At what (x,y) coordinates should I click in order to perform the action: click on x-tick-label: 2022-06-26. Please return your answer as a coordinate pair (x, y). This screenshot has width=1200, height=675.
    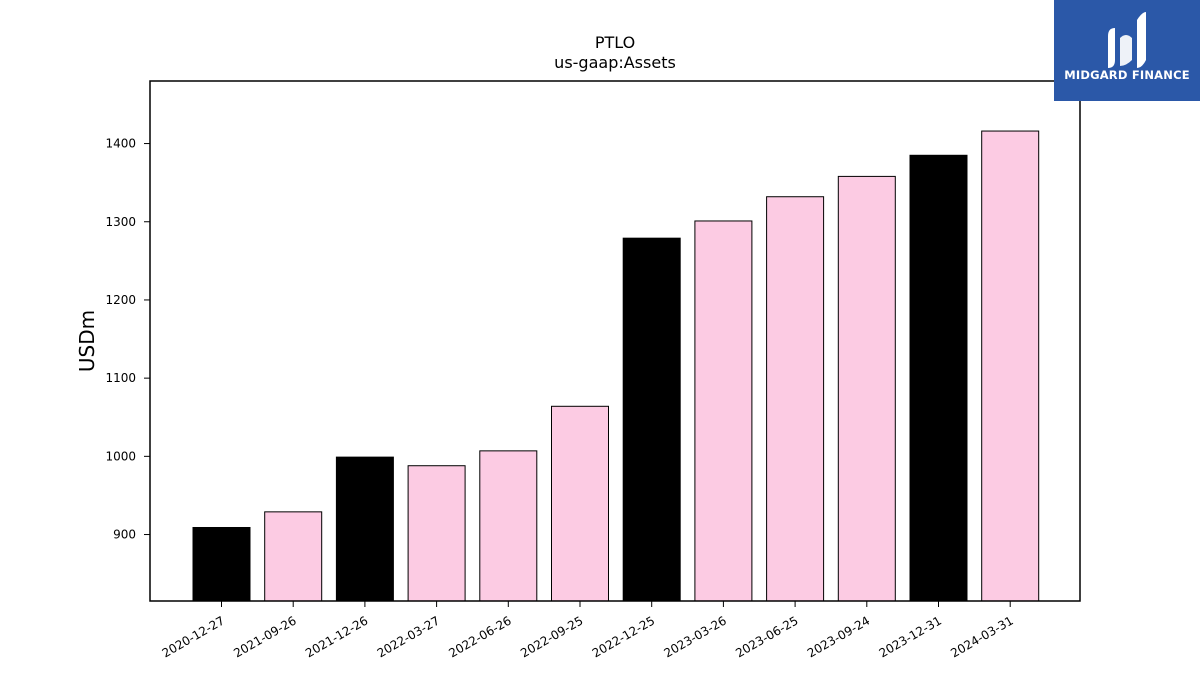
    Looking at the image, I should click on (479, 636).